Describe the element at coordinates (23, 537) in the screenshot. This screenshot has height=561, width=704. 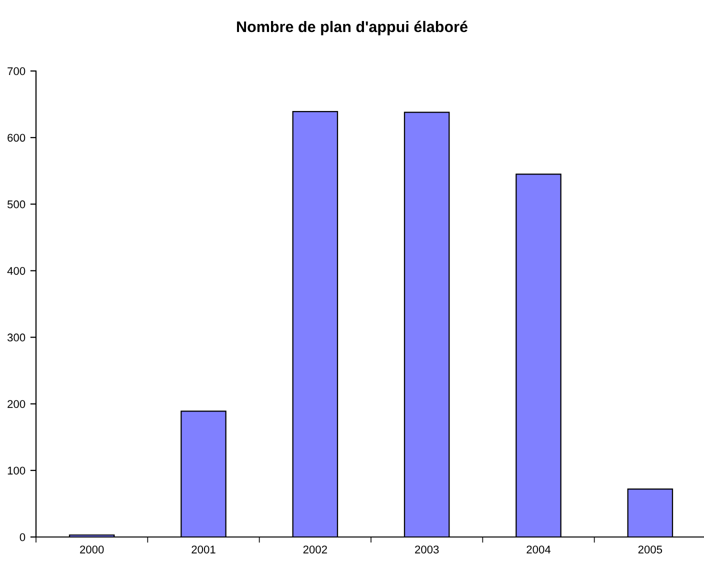
I see `y-tick-label: 0` at that location.